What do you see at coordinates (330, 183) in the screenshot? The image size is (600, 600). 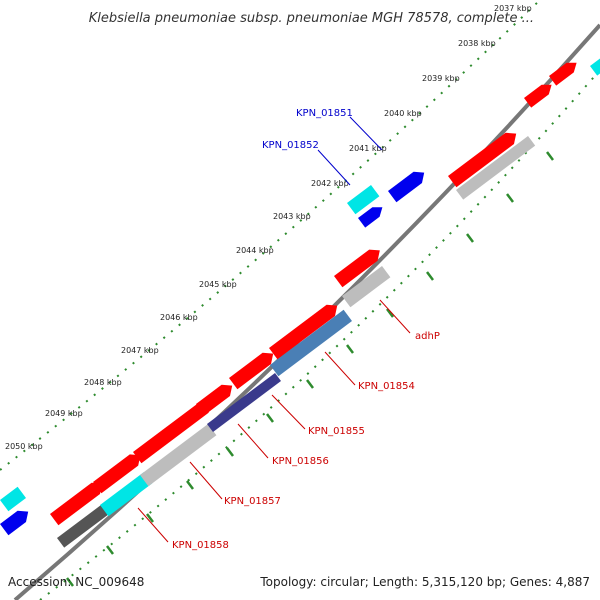 I see `tick-label: 2042 kbp` at bounding box center [330, 183].